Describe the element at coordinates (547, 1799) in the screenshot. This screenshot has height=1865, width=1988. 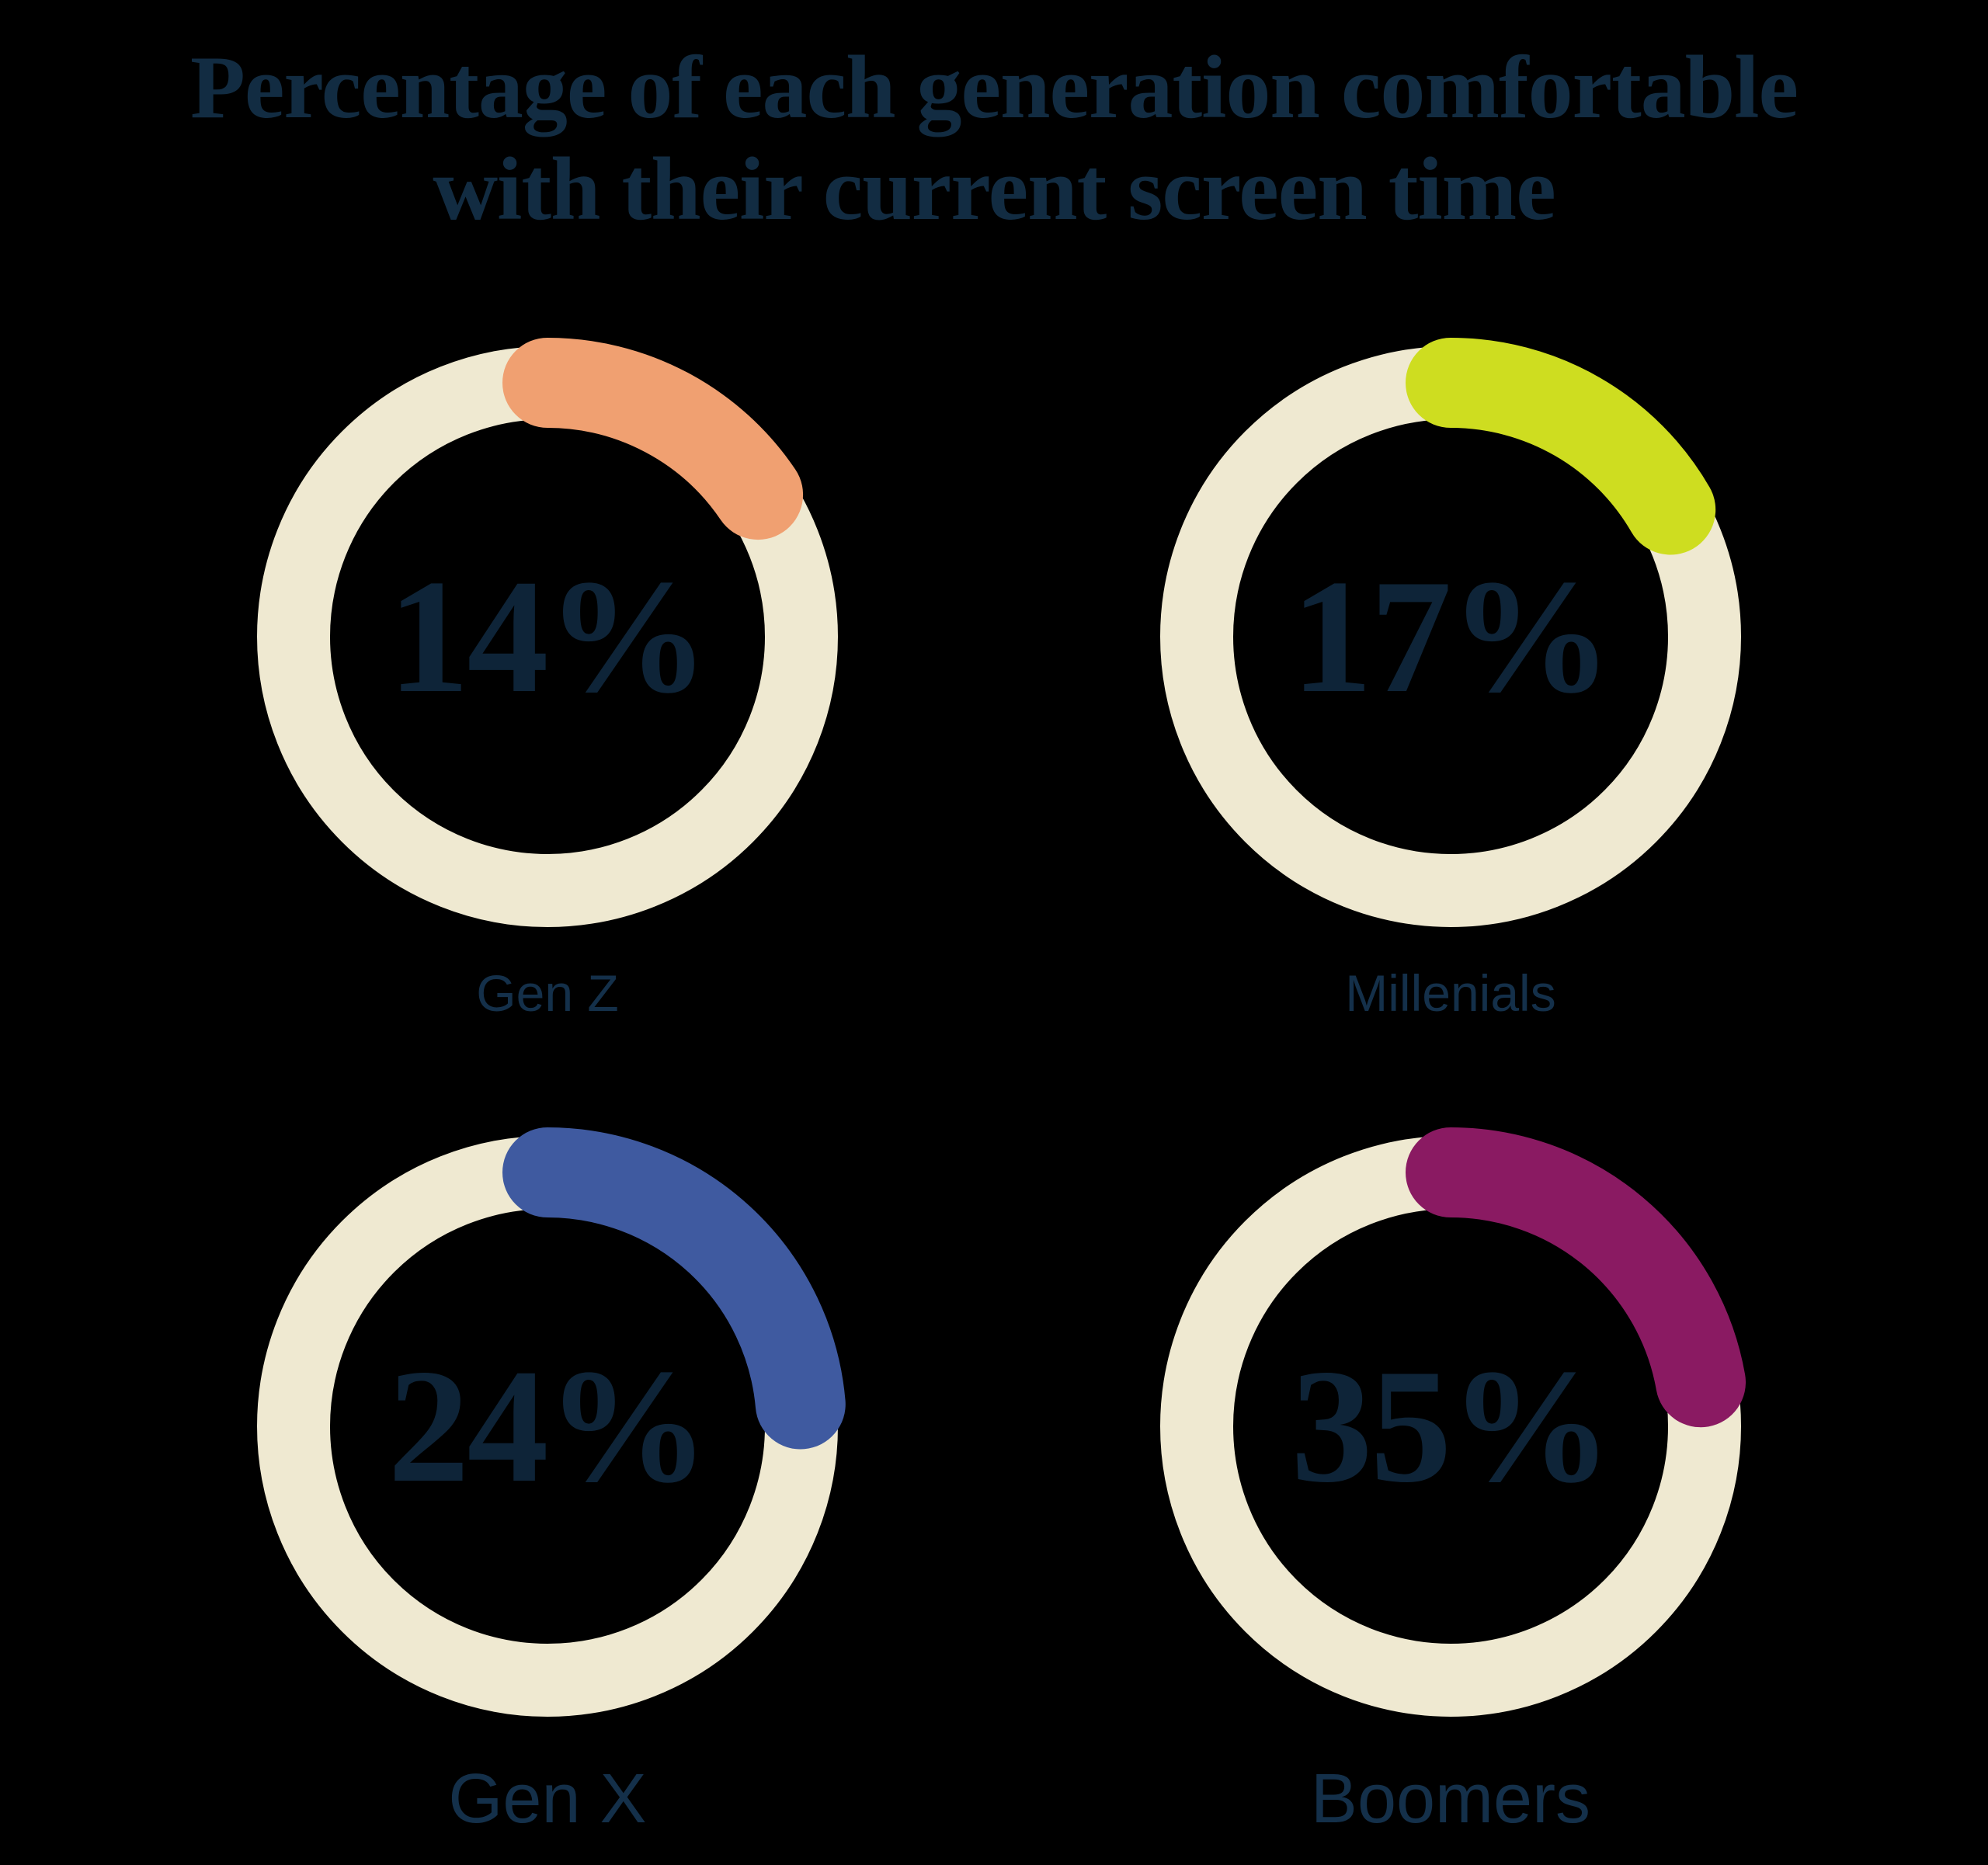
I see `donut-label-gen-x: Gen X` at that location.